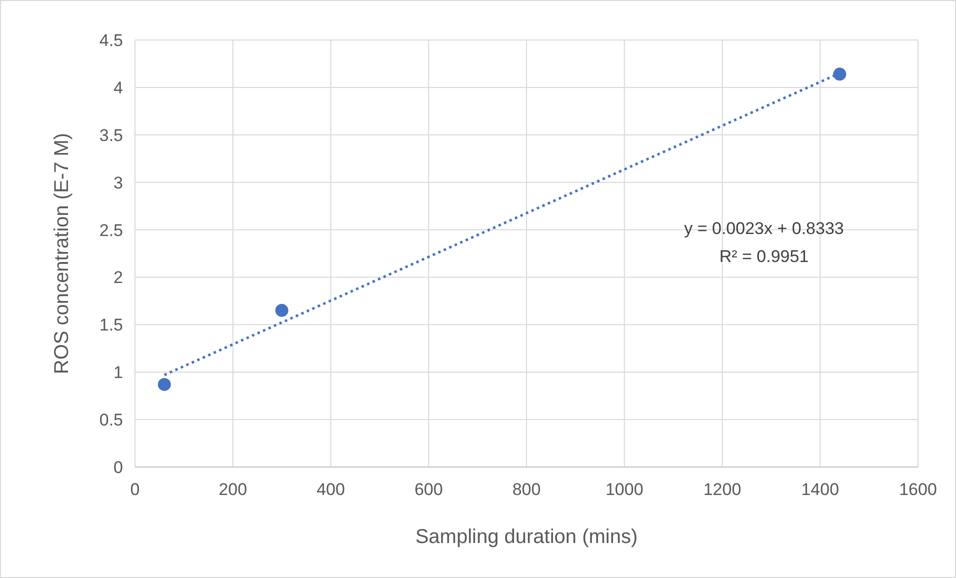 Image resolution: width=956 pixels, height=578 pixels. I want to click on y-tick-label: 3.5, so click(111, 135).